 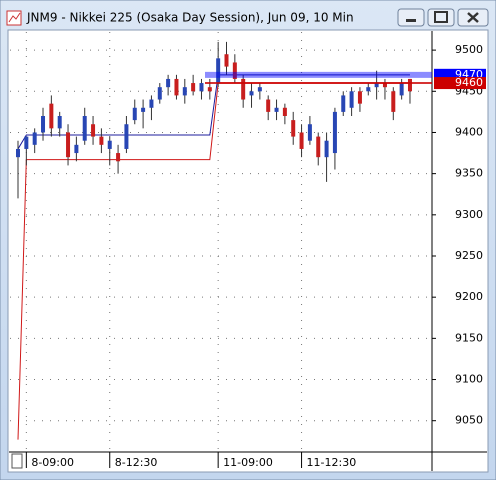 What do you see at coordinates (473, 17) in the screenshot?
I see `close-icon` at bounding box center [473, 17].